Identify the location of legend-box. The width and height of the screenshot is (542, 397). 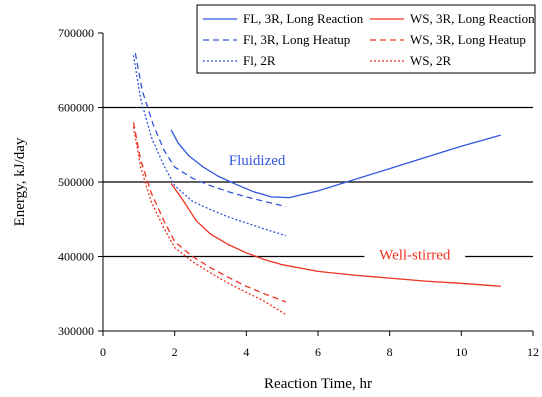
(366, 39).